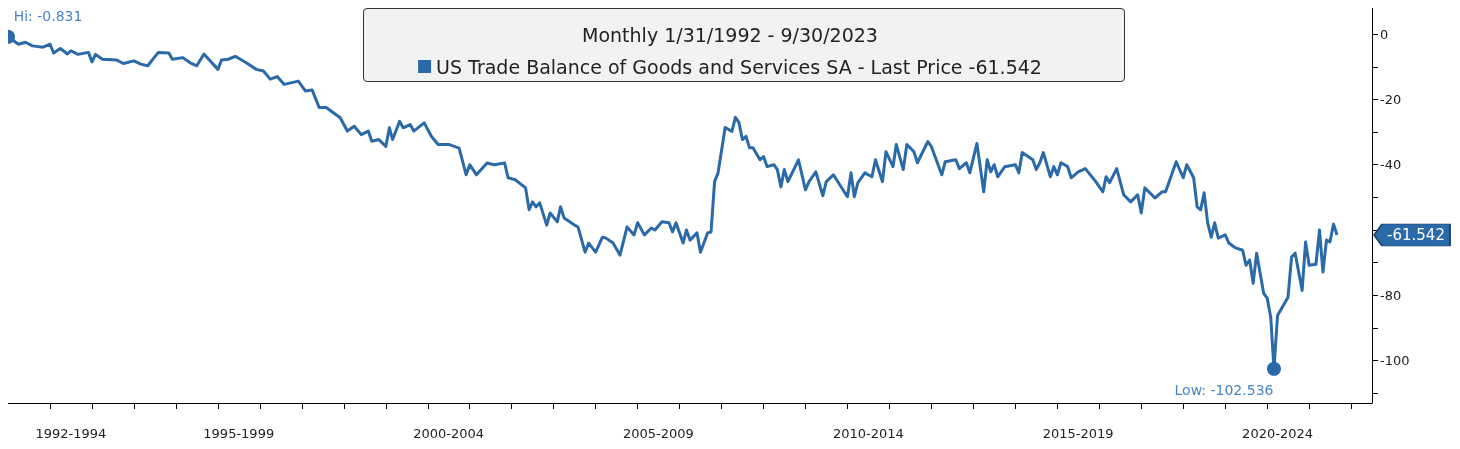 This screenshot has height=449, width=1460. I want to click on x-tick-label: 2000-2004, so click(448, 433).